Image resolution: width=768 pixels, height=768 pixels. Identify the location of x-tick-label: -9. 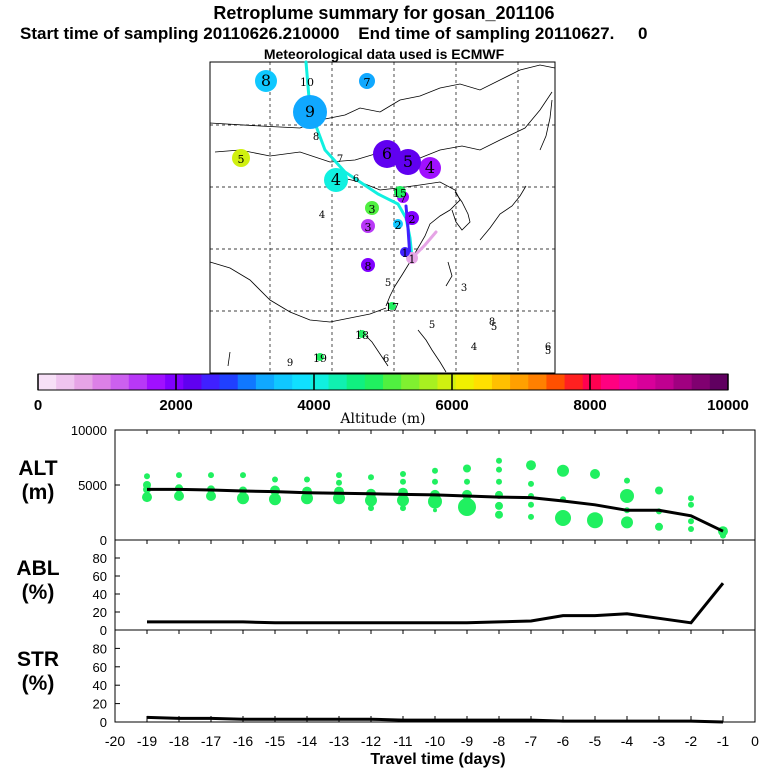
(467, 741).